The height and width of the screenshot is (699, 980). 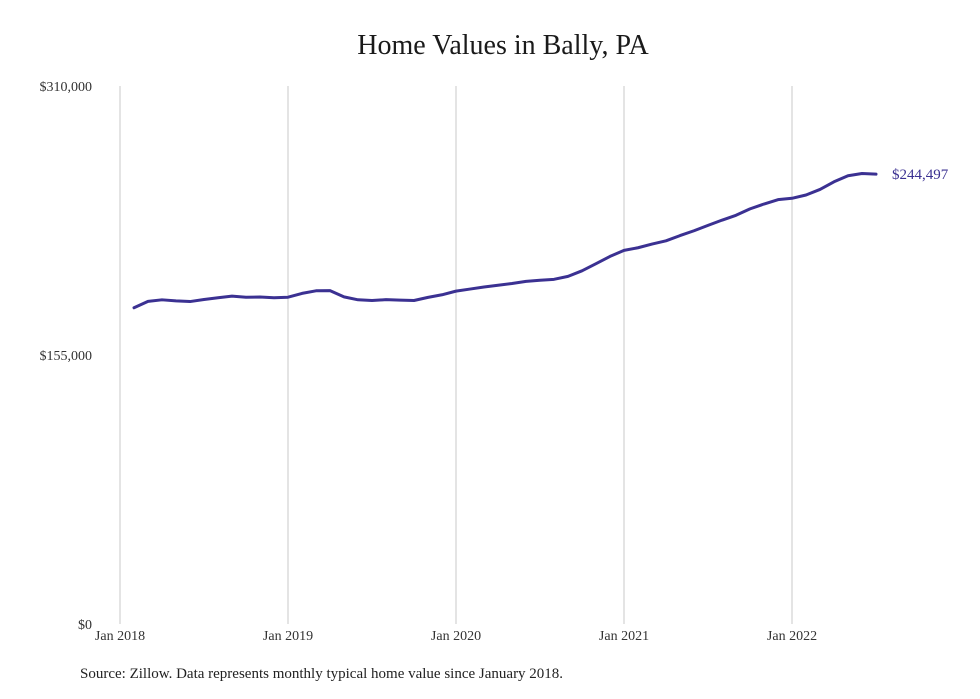 I want to click on y-tick-label: $0, so click(x=85, y=625).